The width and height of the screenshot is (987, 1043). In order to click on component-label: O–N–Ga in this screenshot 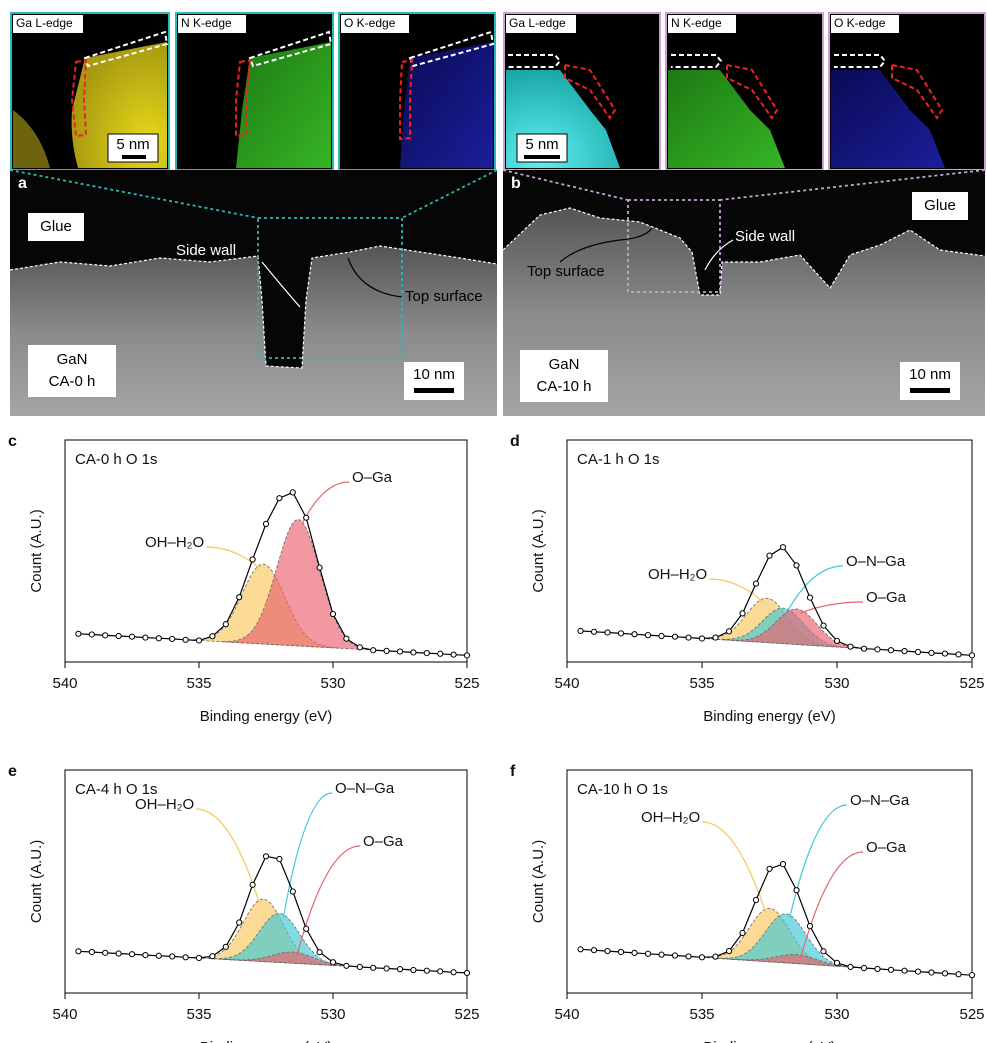, I will do `click(365, 788)`.